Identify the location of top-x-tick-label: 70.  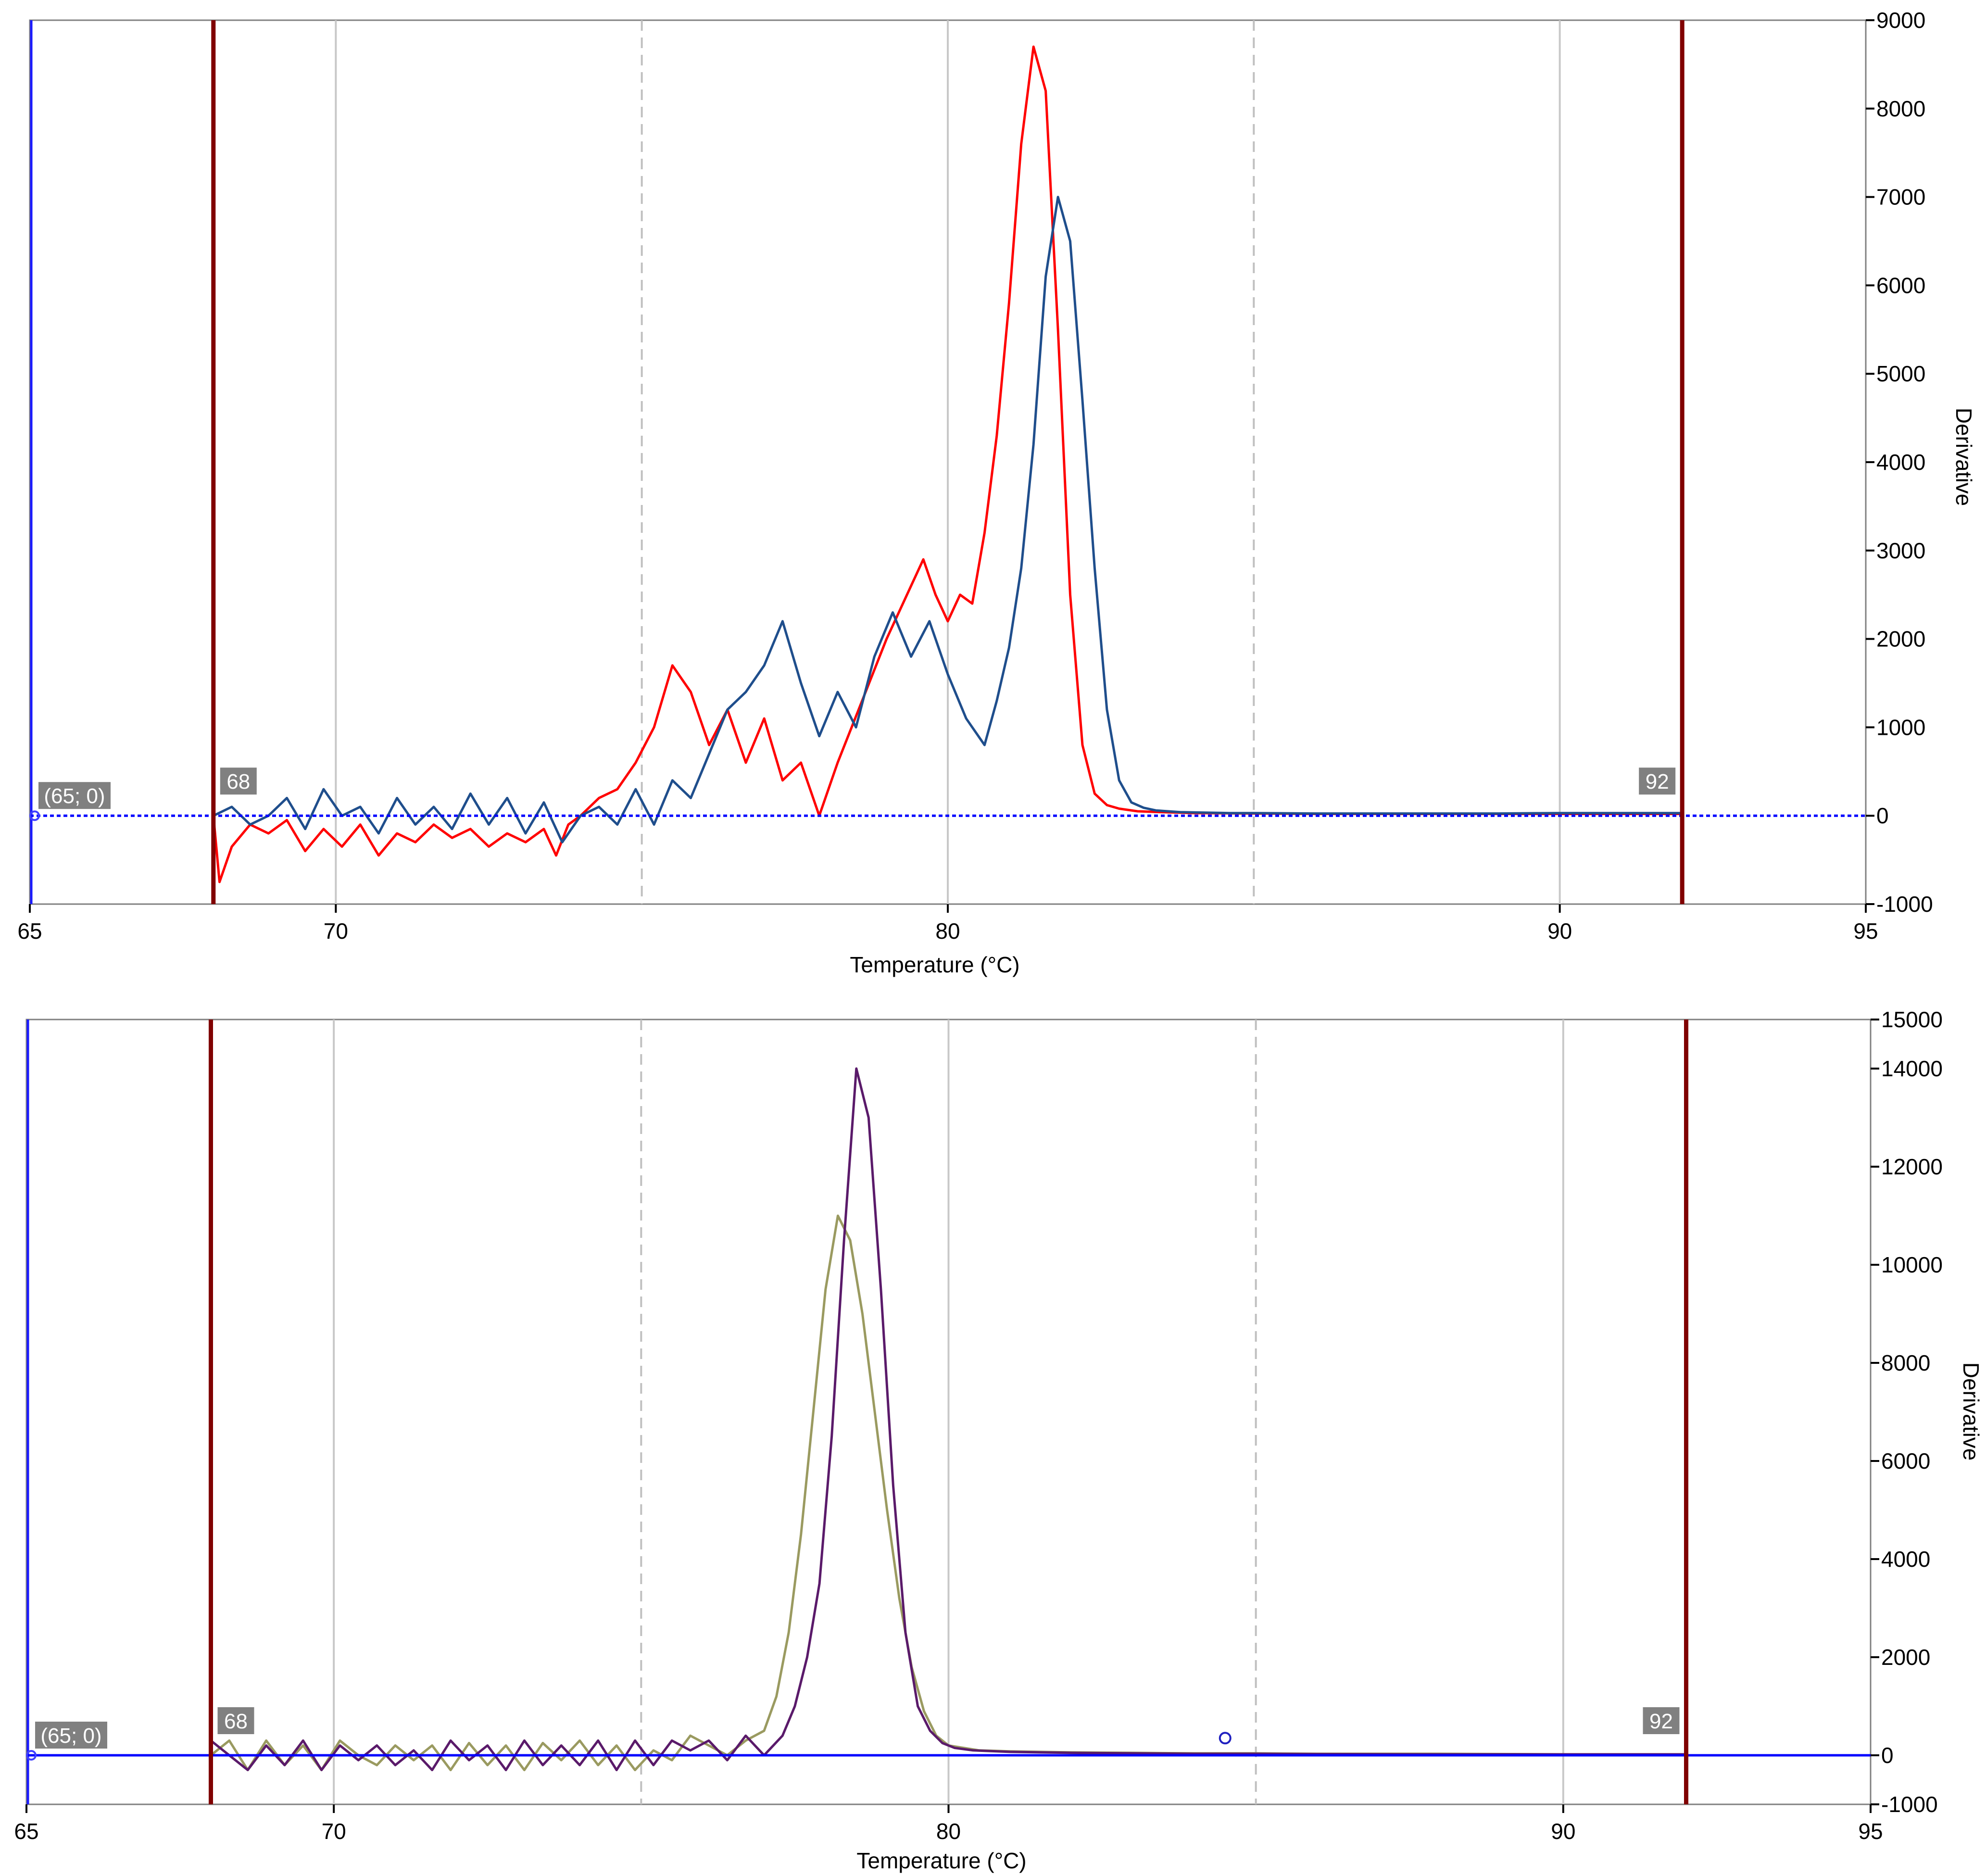
(336, 932).